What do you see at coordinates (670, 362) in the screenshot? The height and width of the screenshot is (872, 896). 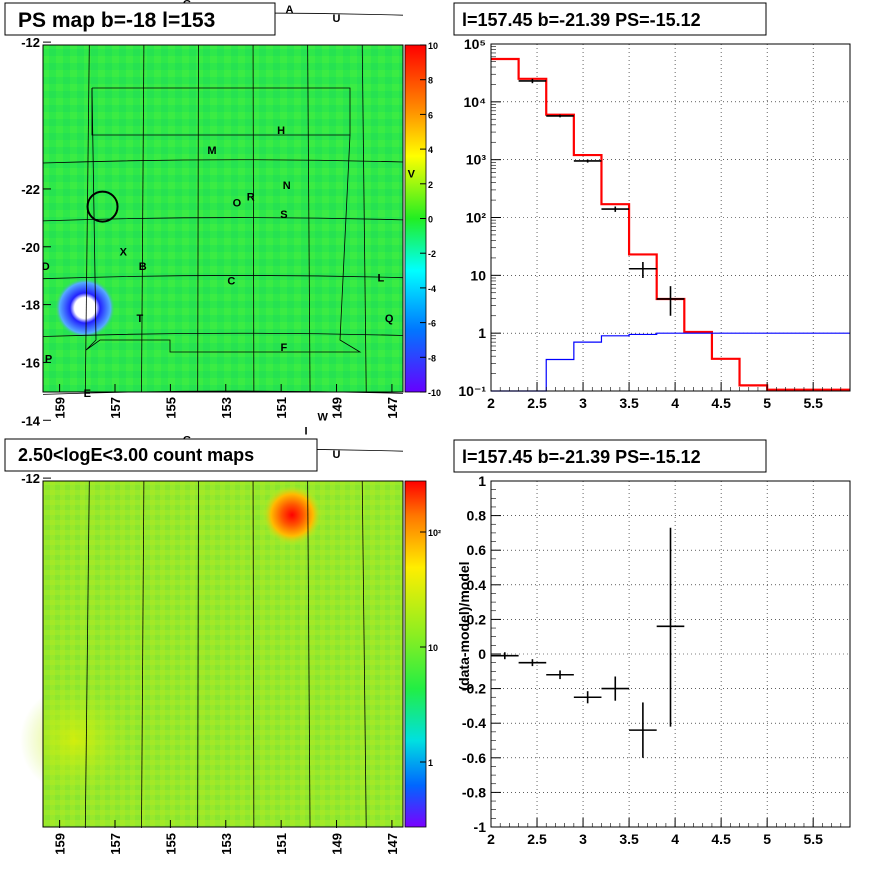 I see `model-source-histogram` at bounding box center [670, 362].